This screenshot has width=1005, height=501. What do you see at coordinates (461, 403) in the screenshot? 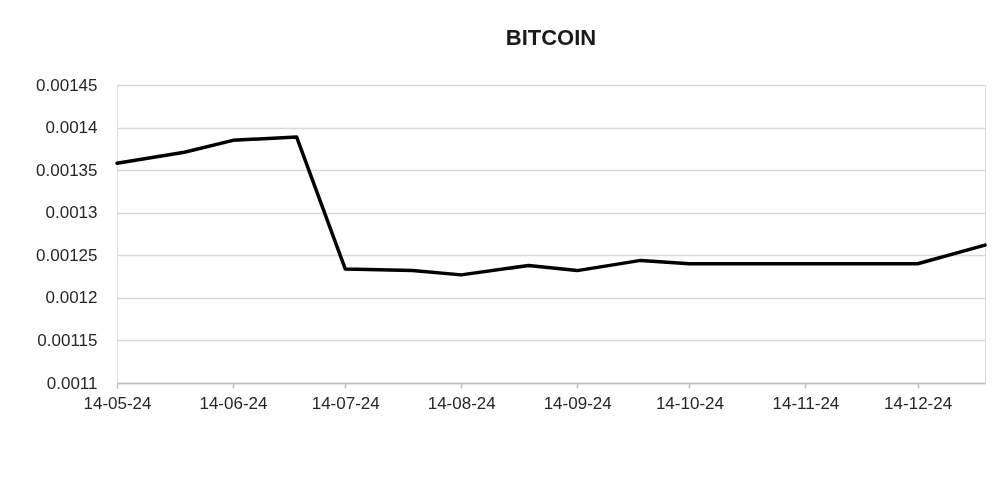
I see `x-tick-label: 14-08-24` at bounding box center [461, 403].